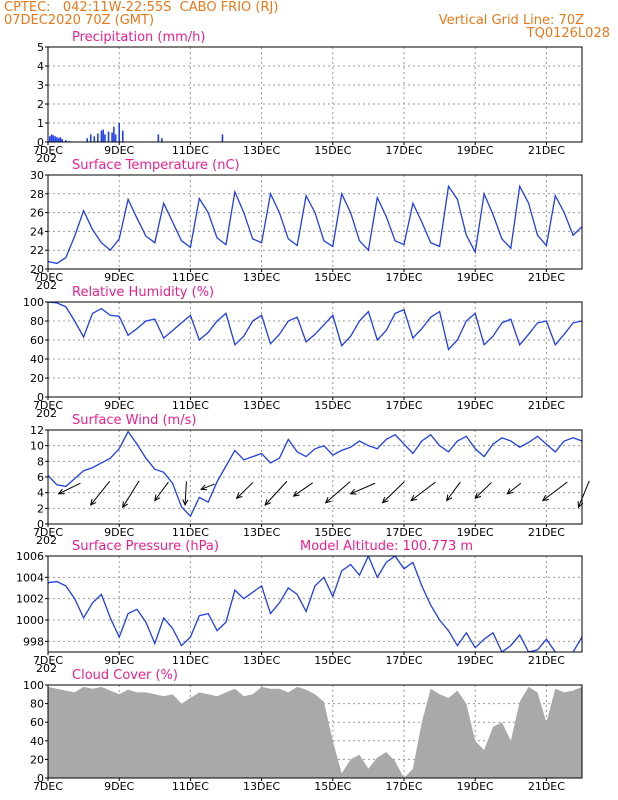 This screenshot has width=618, height=800. Describe the element at coordinates (315, 326) in the screenshot. I see `series-line` at that location.